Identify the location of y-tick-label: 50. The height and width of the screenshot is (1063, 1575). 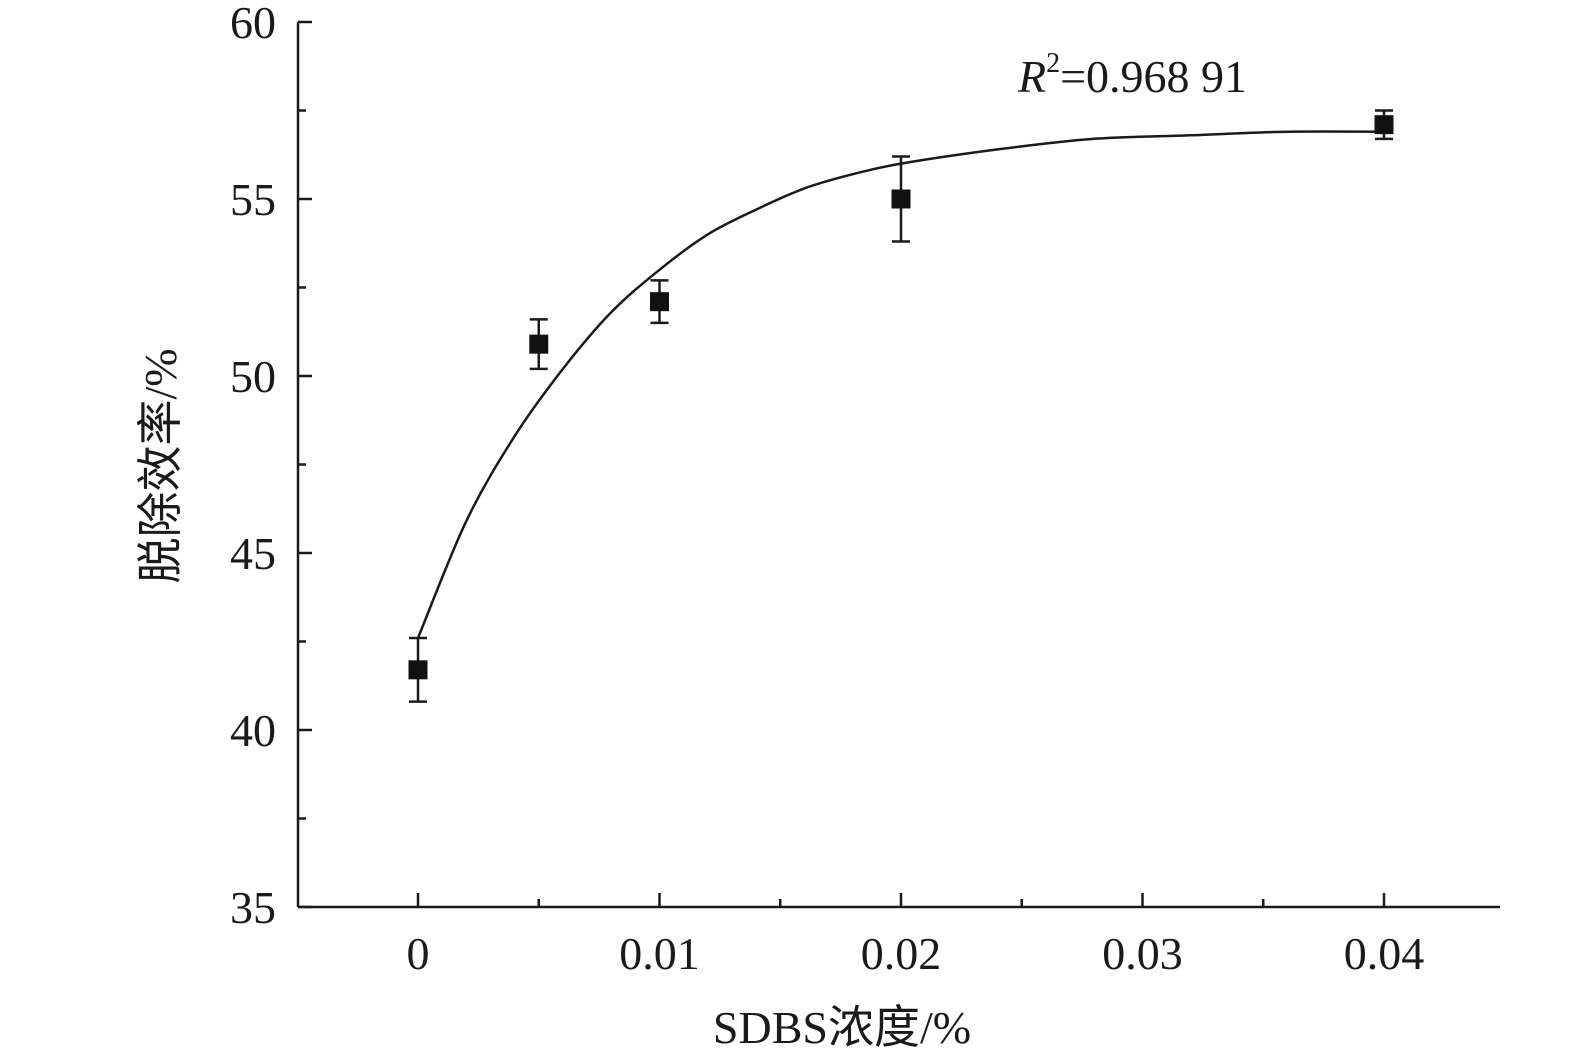
(253, 376).